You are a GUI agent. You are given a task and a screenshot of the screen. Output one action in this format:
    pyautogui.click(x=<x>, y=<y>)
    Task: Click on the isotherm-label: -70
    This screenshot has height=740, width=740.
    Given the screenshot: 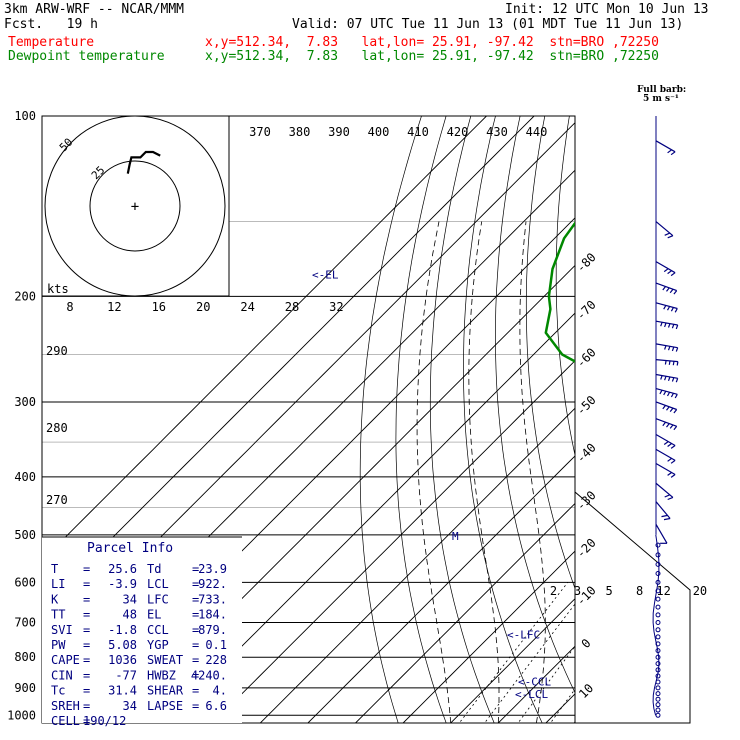 What is the action you would take?
    pyautogui.click(x=586, y=310)
    